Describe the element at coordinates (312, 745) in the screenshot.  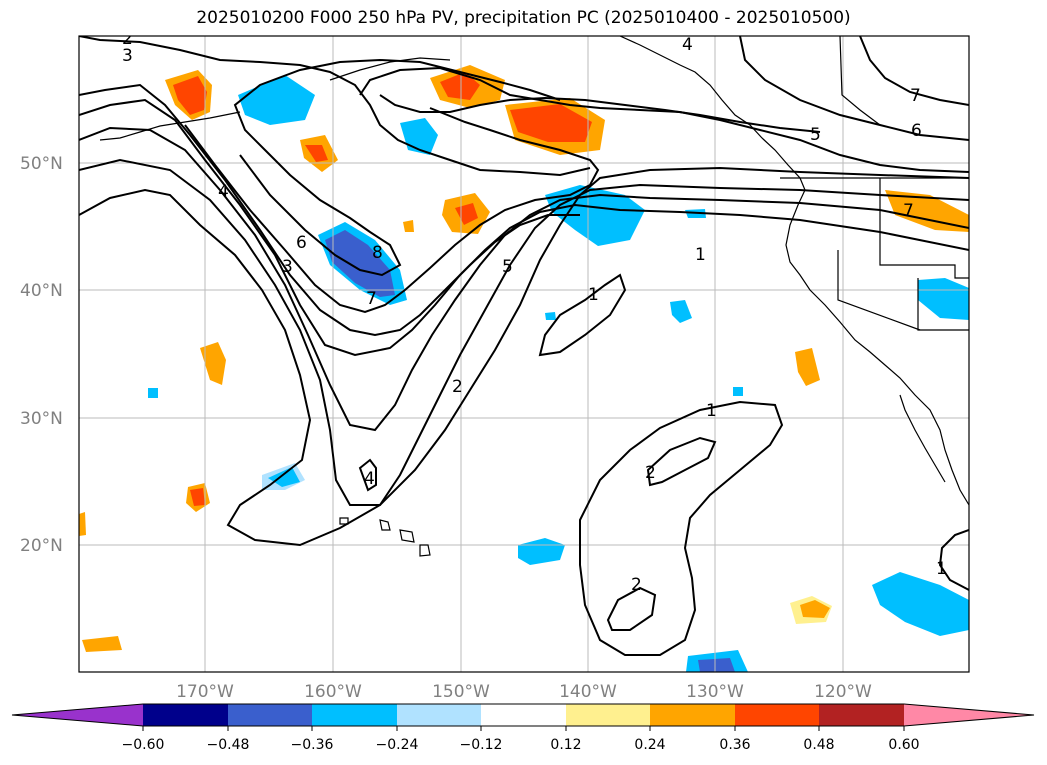
I see `colorbar-tick-label: −0.36` at that location.